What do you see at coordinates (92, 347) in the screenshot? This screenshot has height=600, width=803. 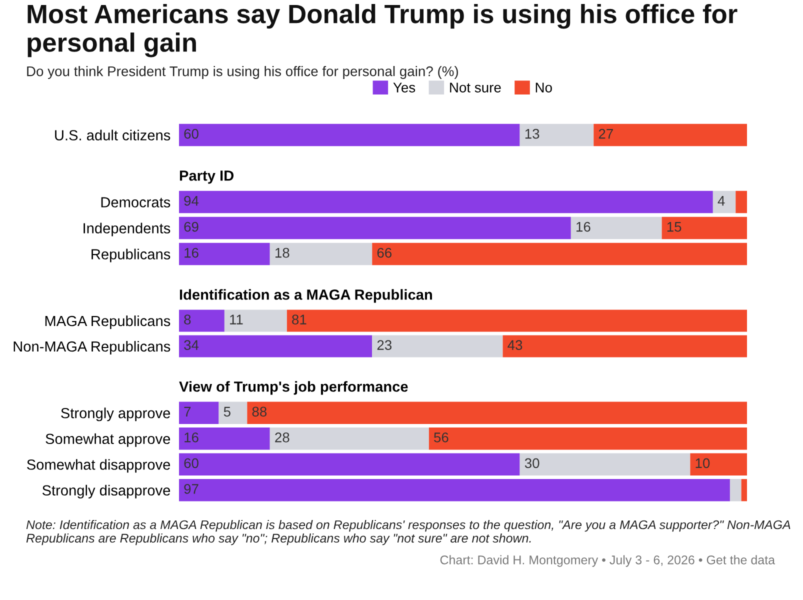 I see `y-tick-label: Non-MAGA Republicans` at bounding box center [92, 347].